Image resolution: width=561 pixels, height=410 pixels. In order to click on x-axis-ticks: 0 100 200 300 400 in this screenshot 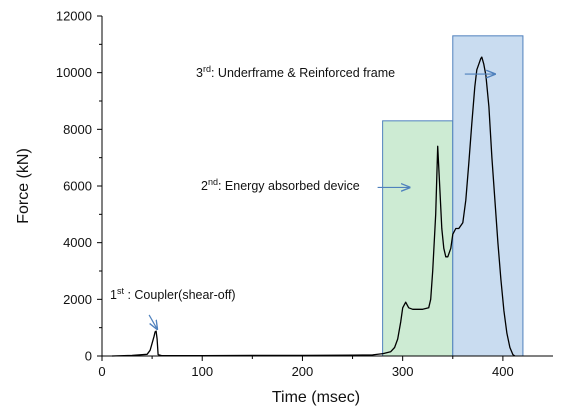, I will do `click(306, 367)`.